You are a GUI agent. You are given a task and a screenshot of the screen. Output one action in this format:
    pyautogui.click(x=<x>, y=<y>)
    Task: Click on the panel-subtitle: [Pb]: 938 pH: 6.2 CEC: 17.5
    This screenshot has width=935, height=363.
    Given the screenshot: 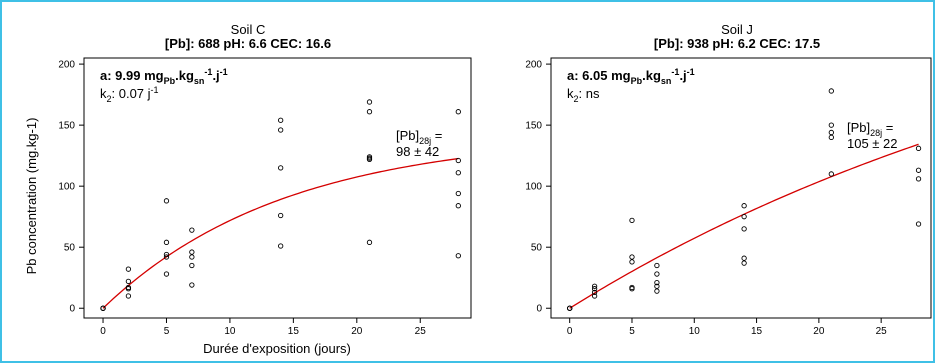 What is the action you would take?
    pyautogui.click(x=737, y=43)
    